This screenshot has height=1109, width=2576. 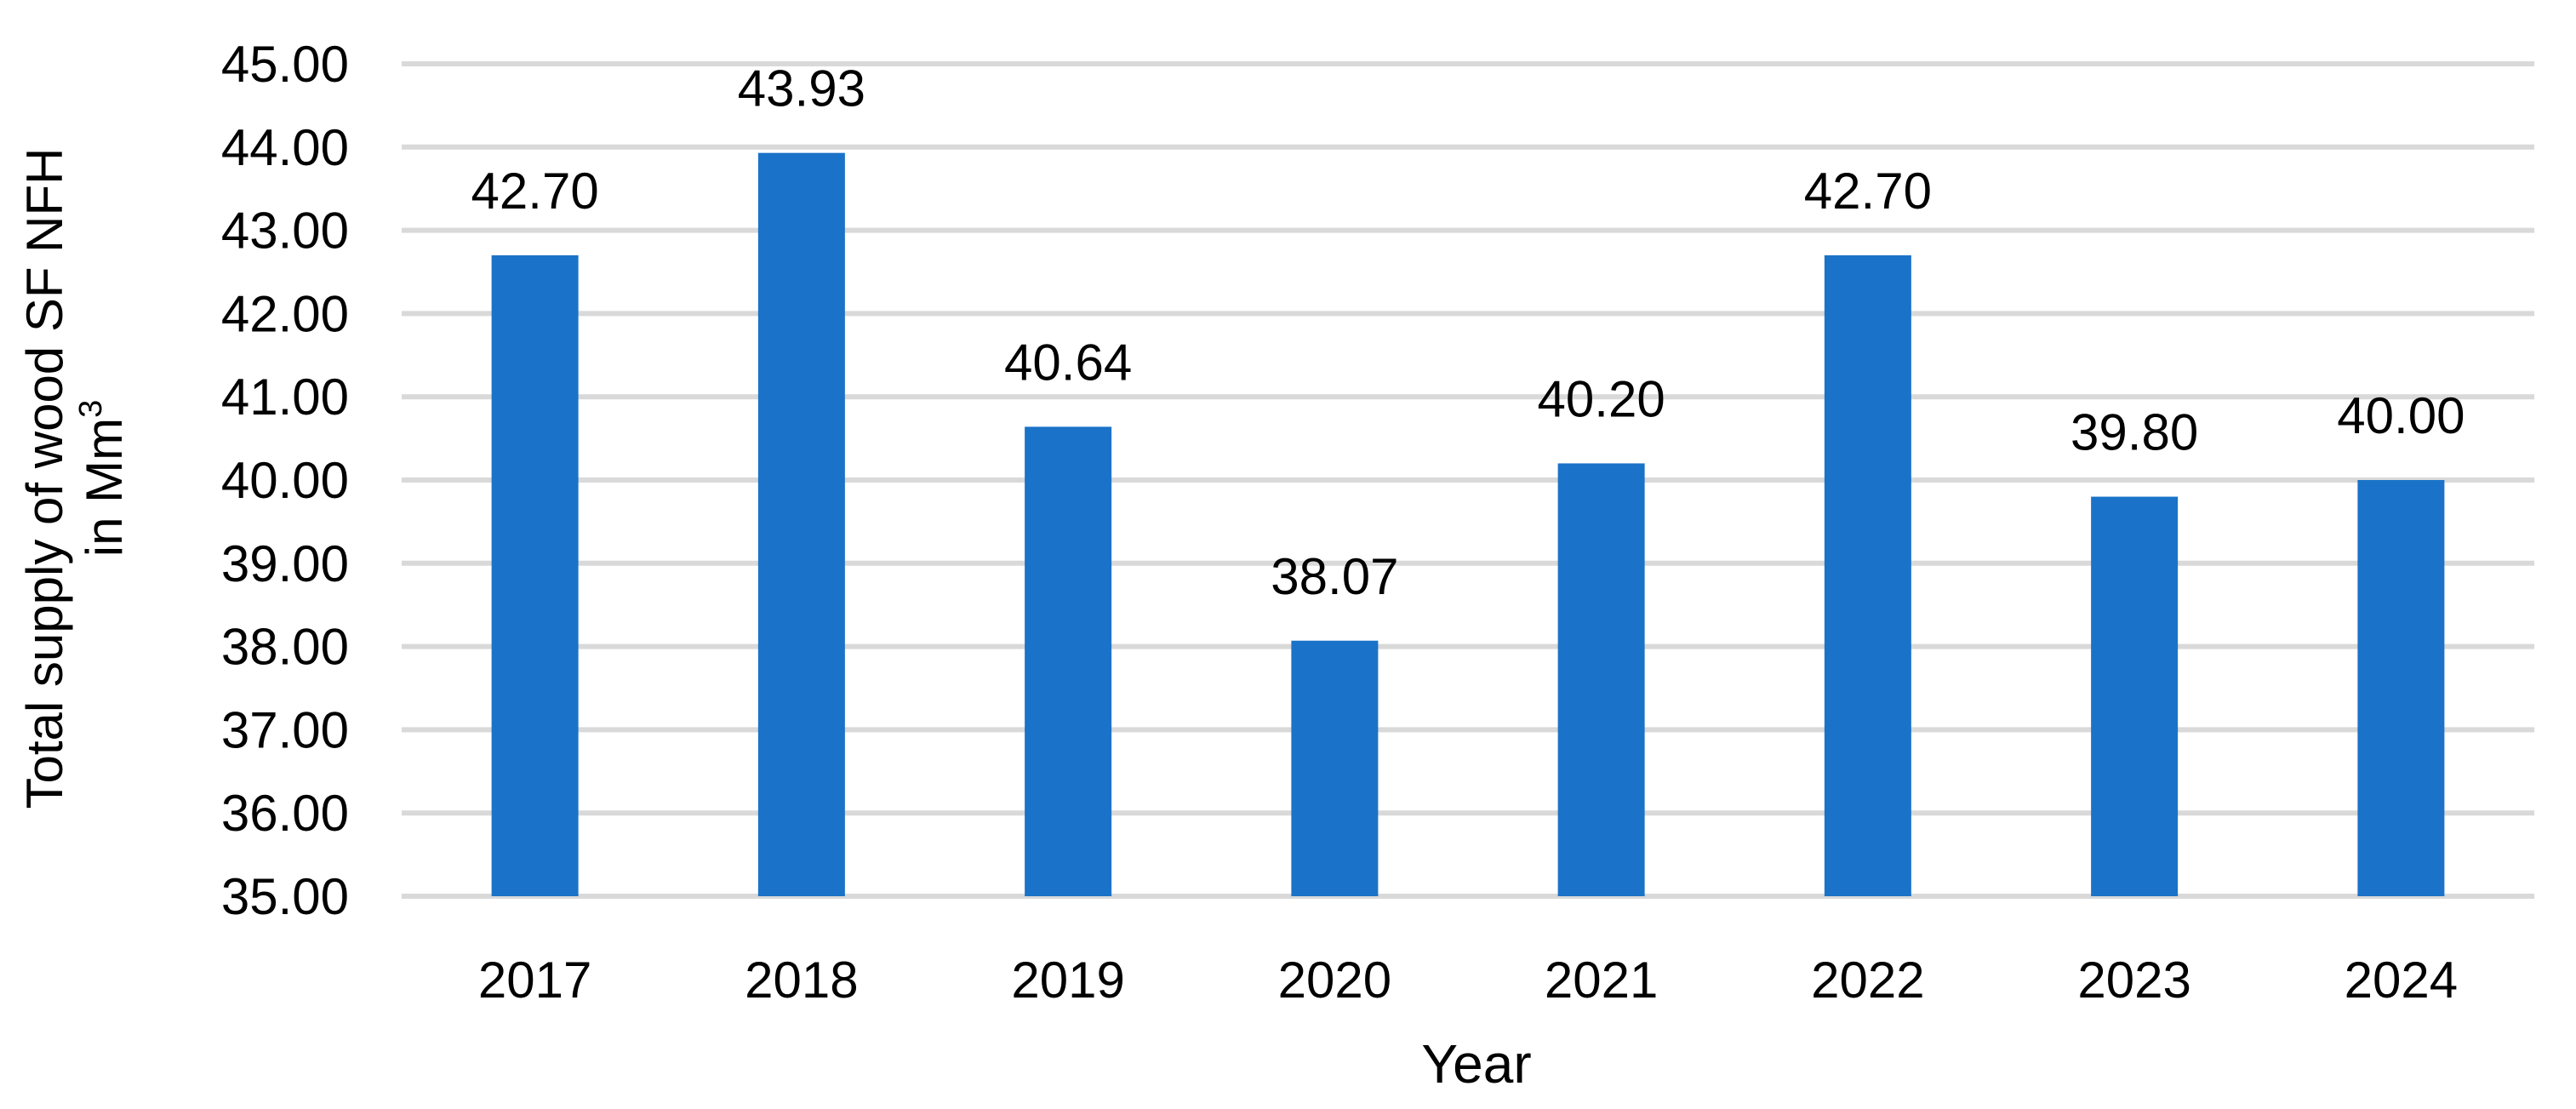 I want to click on bar-2019, so click(x=1068, y=661).